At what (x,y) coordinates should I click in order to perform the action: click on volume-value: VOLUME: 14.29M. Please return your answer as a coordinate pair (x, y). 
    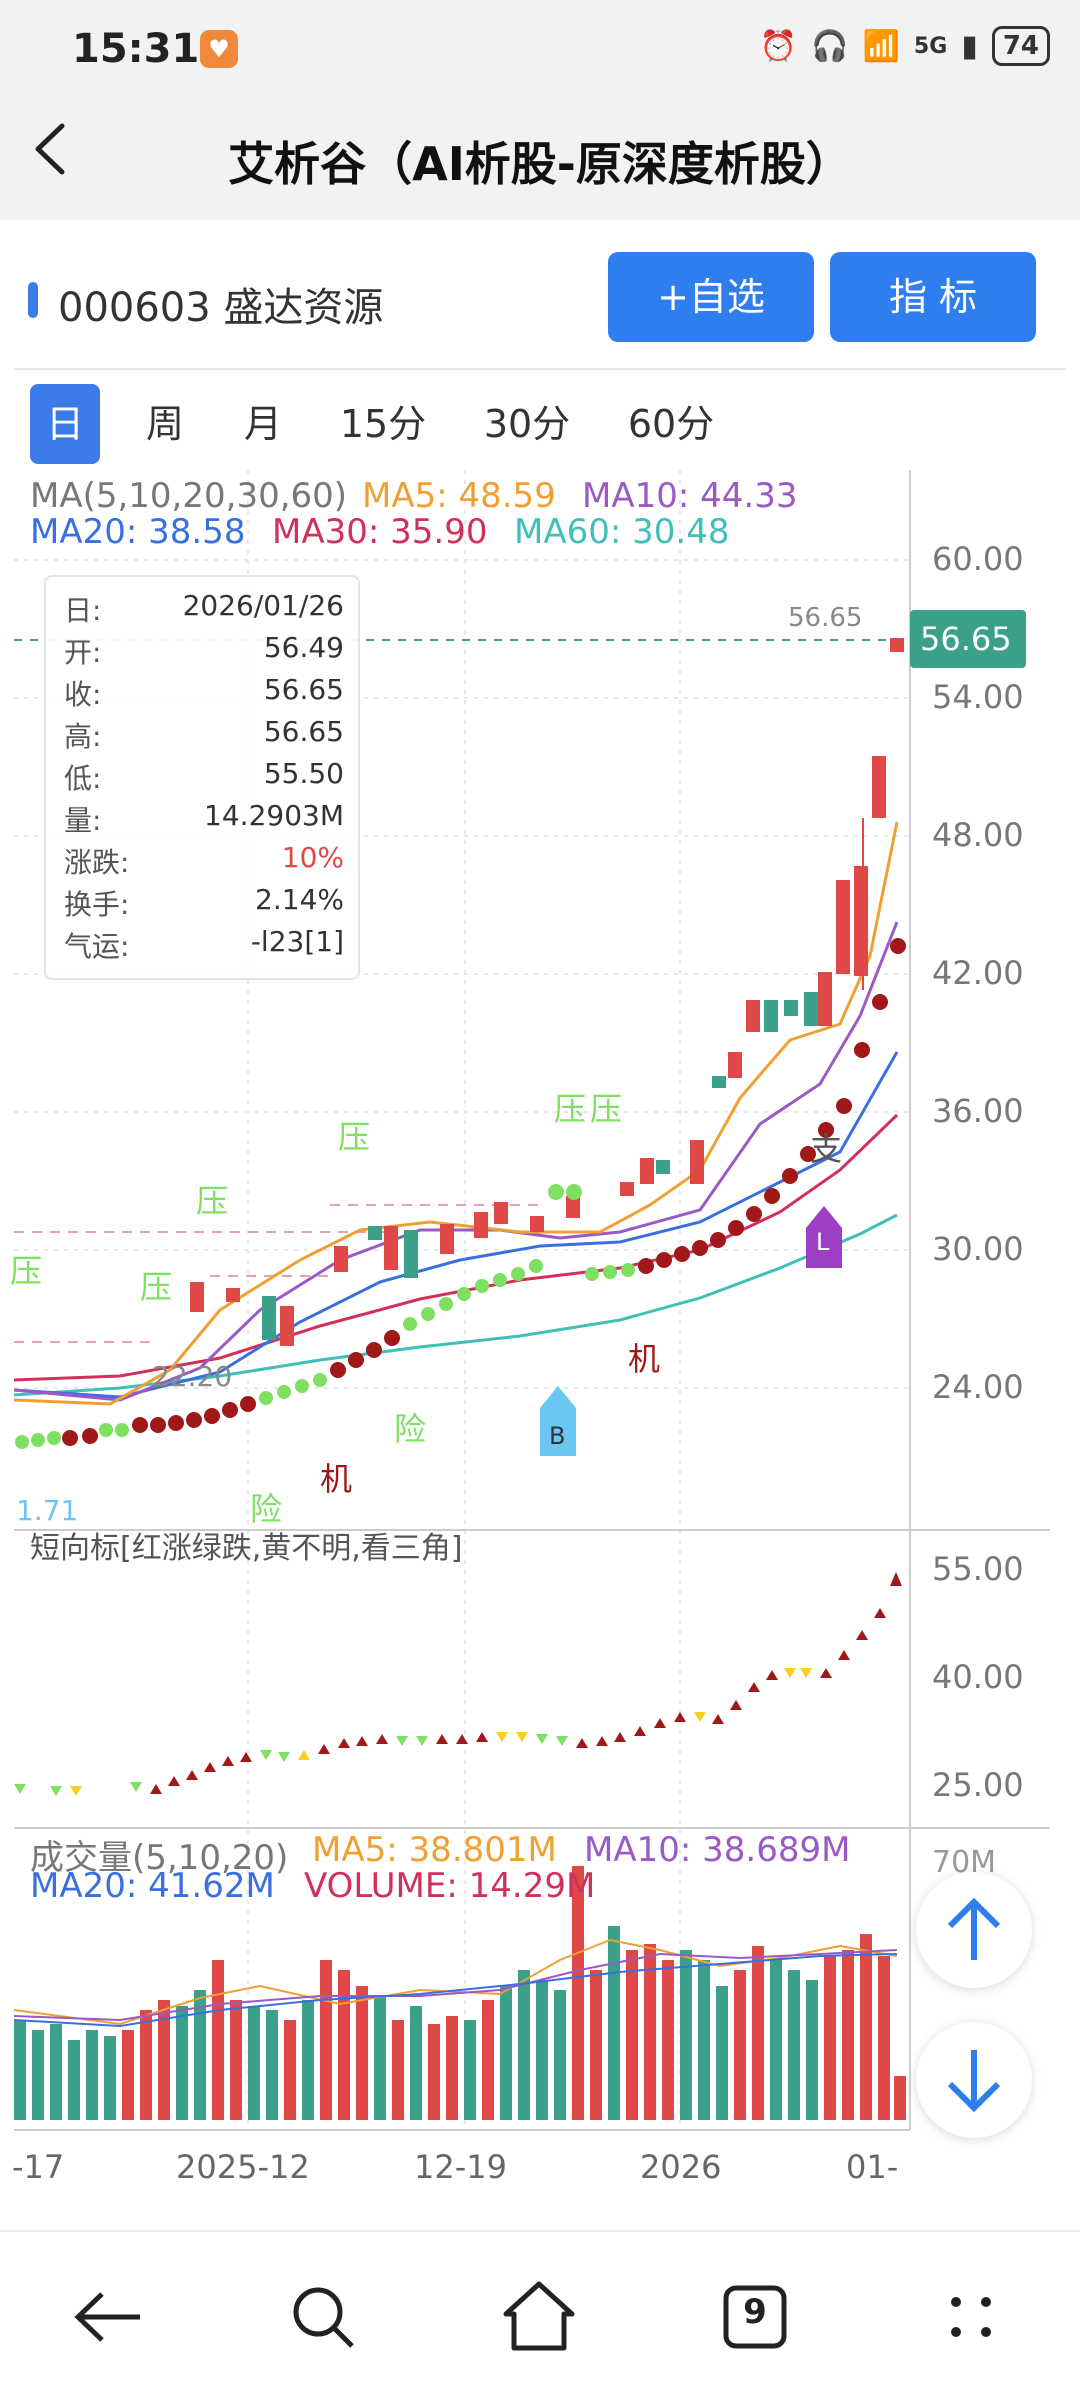
    Looking at the image, I should click on (450, 1886).